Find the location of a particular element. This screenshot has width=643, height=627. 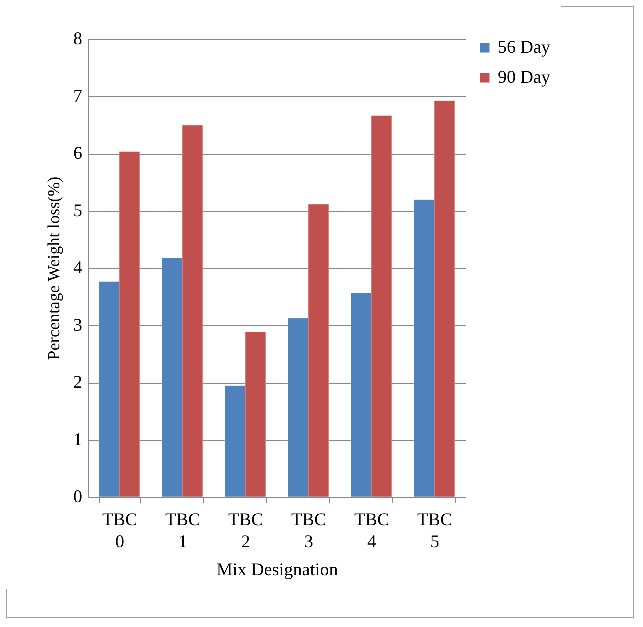

x-axis-title: Mix Designation is located at coordinates (277, 570).